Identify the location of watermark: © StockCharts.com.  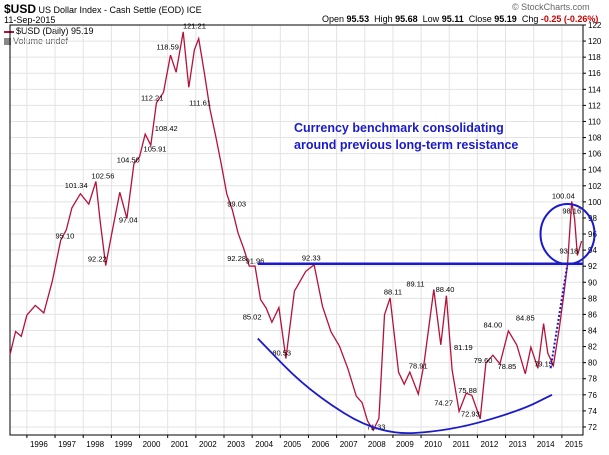
(551, 7).